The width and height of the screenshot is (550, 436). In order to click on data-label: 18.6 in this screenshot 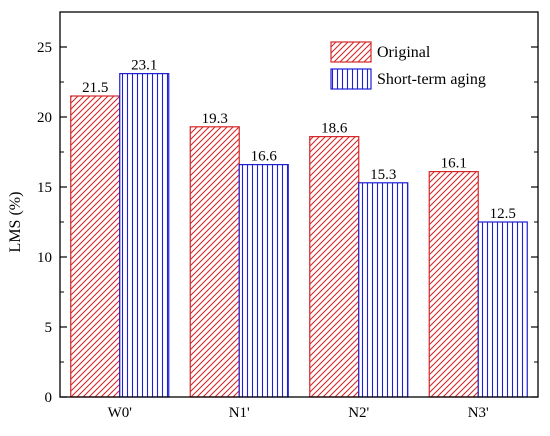, I will do `click(334, 129)`.